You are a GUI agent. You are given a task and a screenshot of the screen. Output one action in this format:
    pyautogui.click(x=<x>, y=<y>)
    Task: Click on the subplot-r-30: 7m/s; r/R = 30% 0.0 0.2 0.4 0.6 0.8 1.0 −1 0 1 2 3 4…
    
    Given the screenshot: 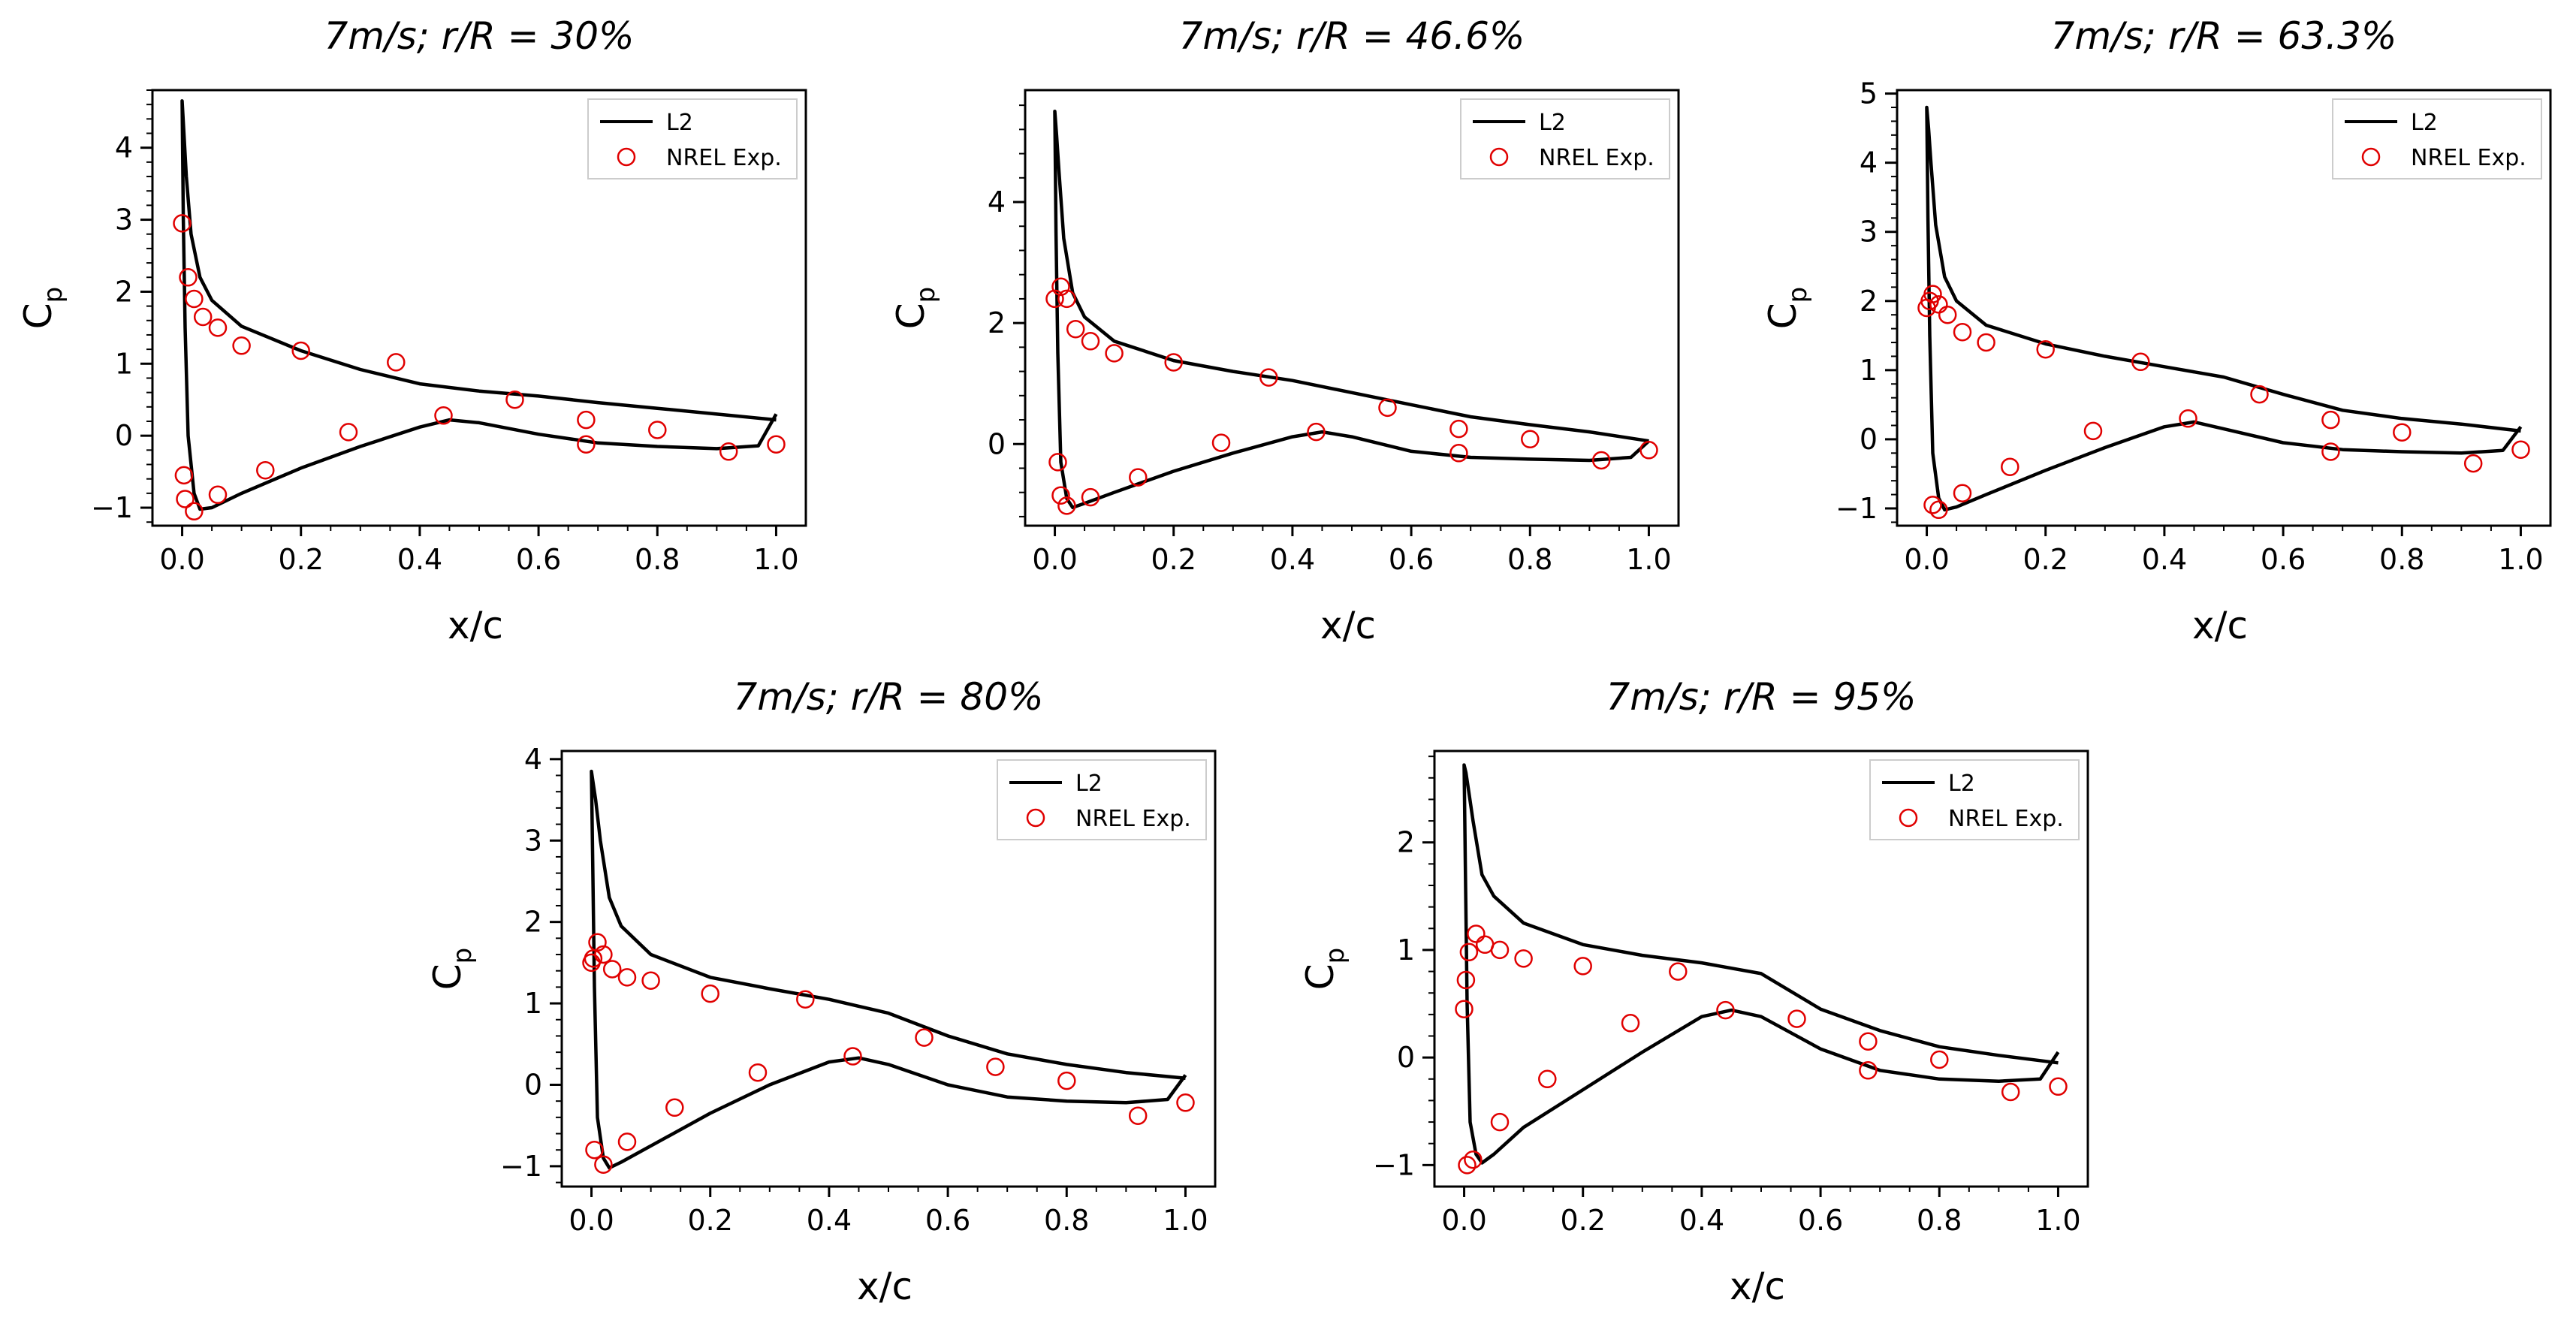 What is the action you would take?
    pyautogui.click(x=412, y=330)
    